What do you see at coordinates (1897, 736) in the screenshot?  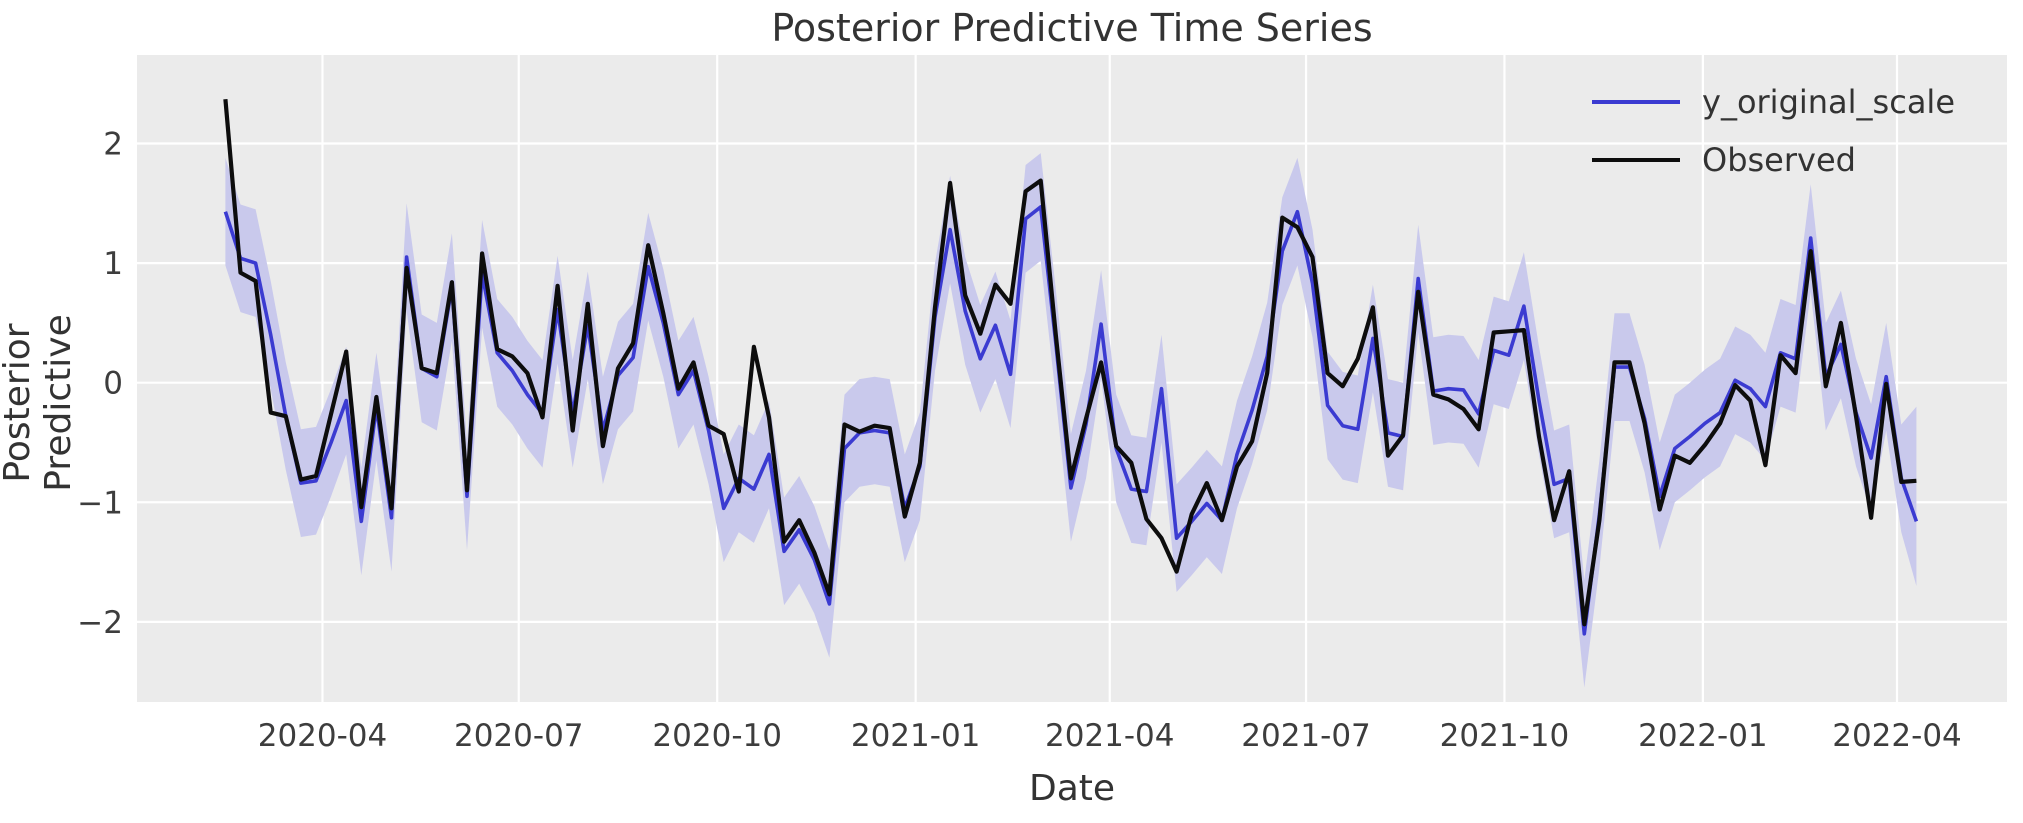 I see `x-tick-label: 2022-04` at bounding box center [1897, 736].